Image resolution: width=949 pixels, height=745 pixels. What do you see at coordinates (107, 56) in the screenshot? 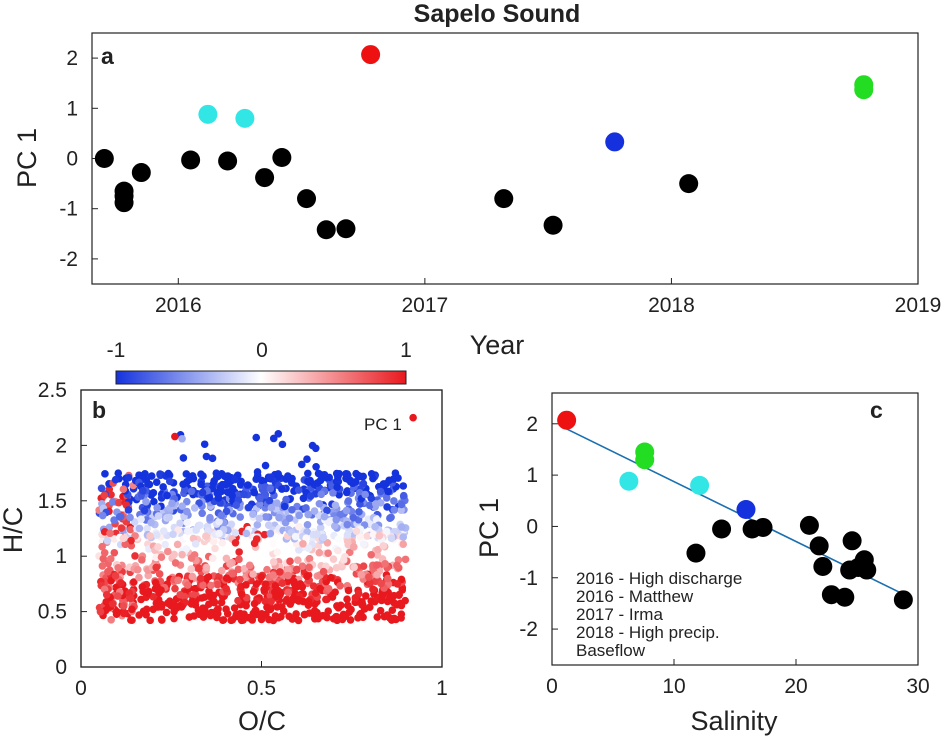
I see `panel-a-letter: a` at bounding box center [107, 56].